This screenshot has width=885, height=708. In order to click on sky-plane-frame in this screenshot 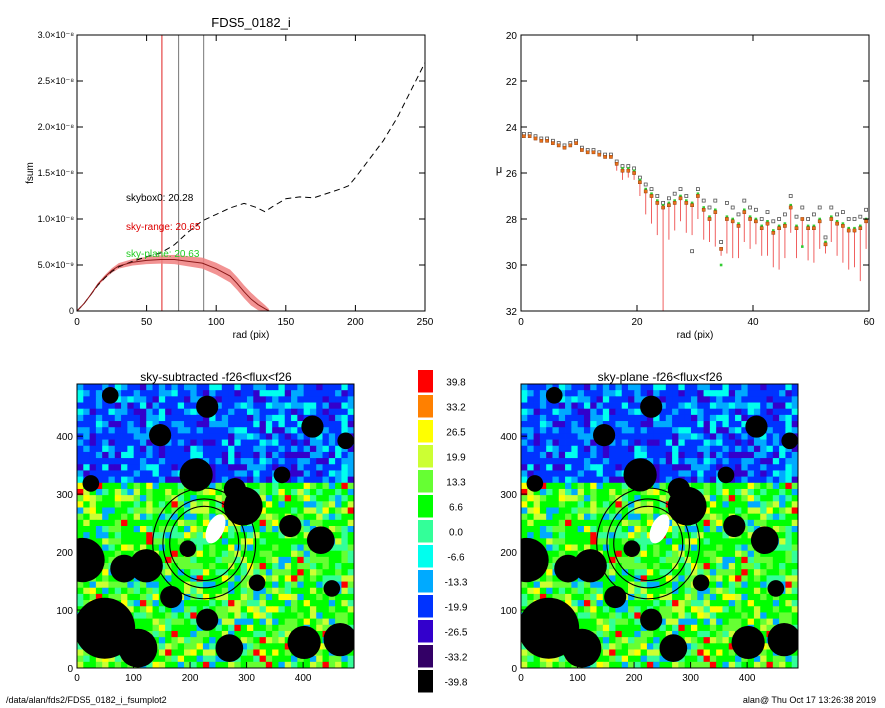, I will do `click(659, 526)`.